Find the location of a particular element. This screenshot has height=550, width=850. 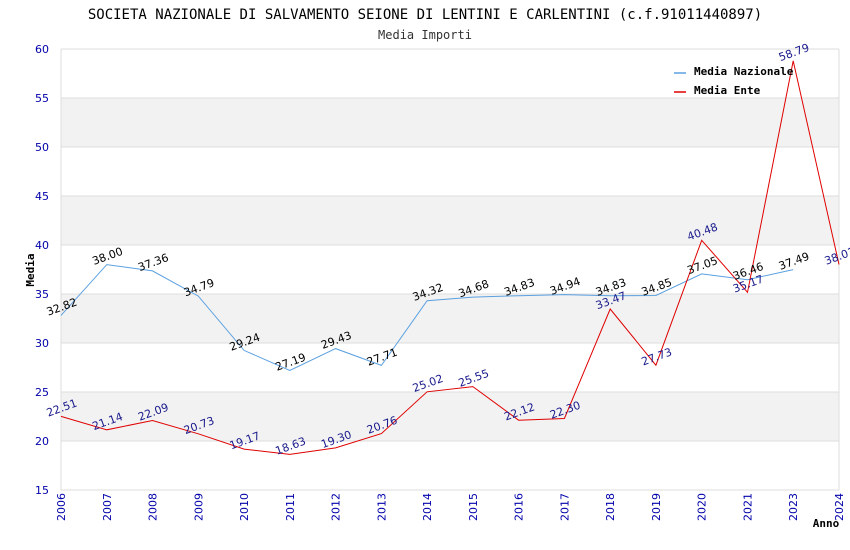

y-tick-label: 55 is located at coordinates (42, 98).